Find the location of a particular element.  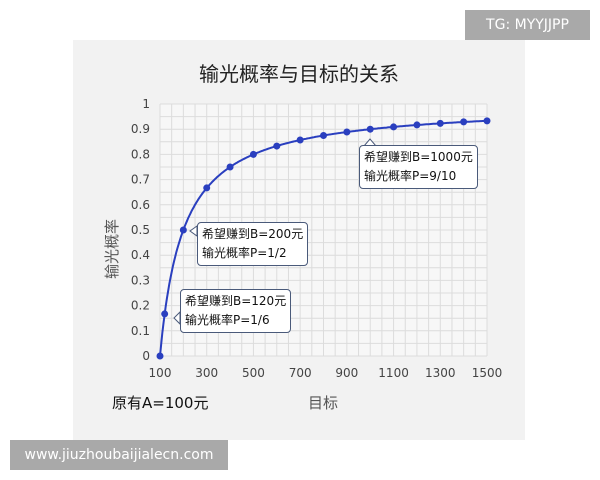

x-axis-label: 目标 is located at coordinates (323, 403).